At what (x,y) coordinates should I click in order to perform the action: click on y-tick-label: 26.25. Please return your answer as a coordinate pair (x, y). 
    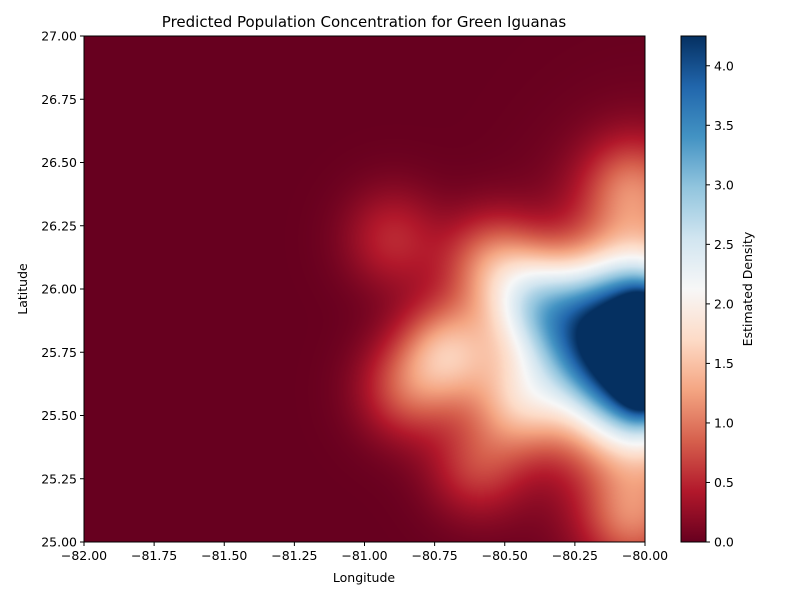
    Looking at the image, I should click on (59, 225).